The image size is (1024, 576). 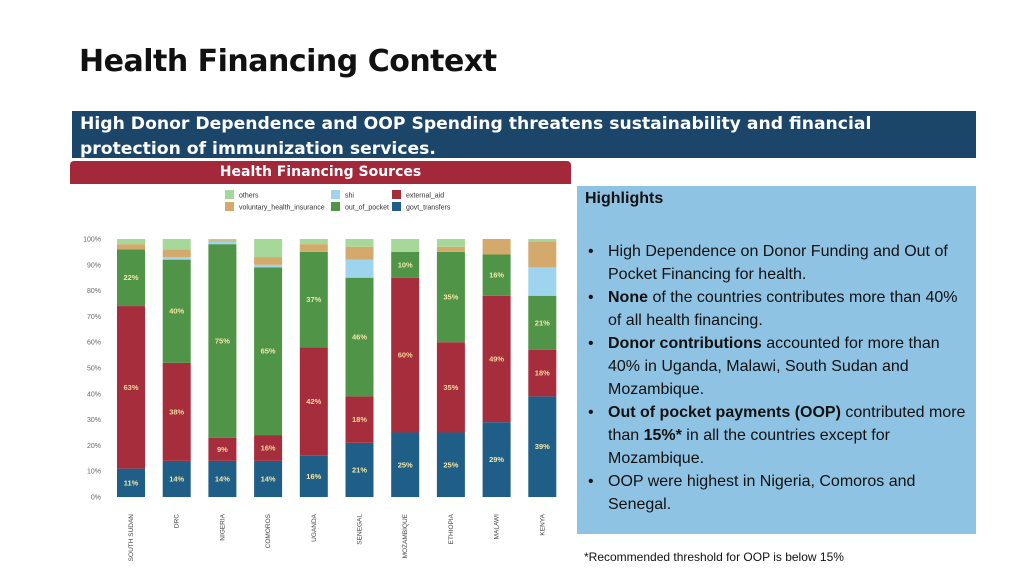 I want to click on data-label-out_of_pocket: 35%, so click(x=450, y=297).